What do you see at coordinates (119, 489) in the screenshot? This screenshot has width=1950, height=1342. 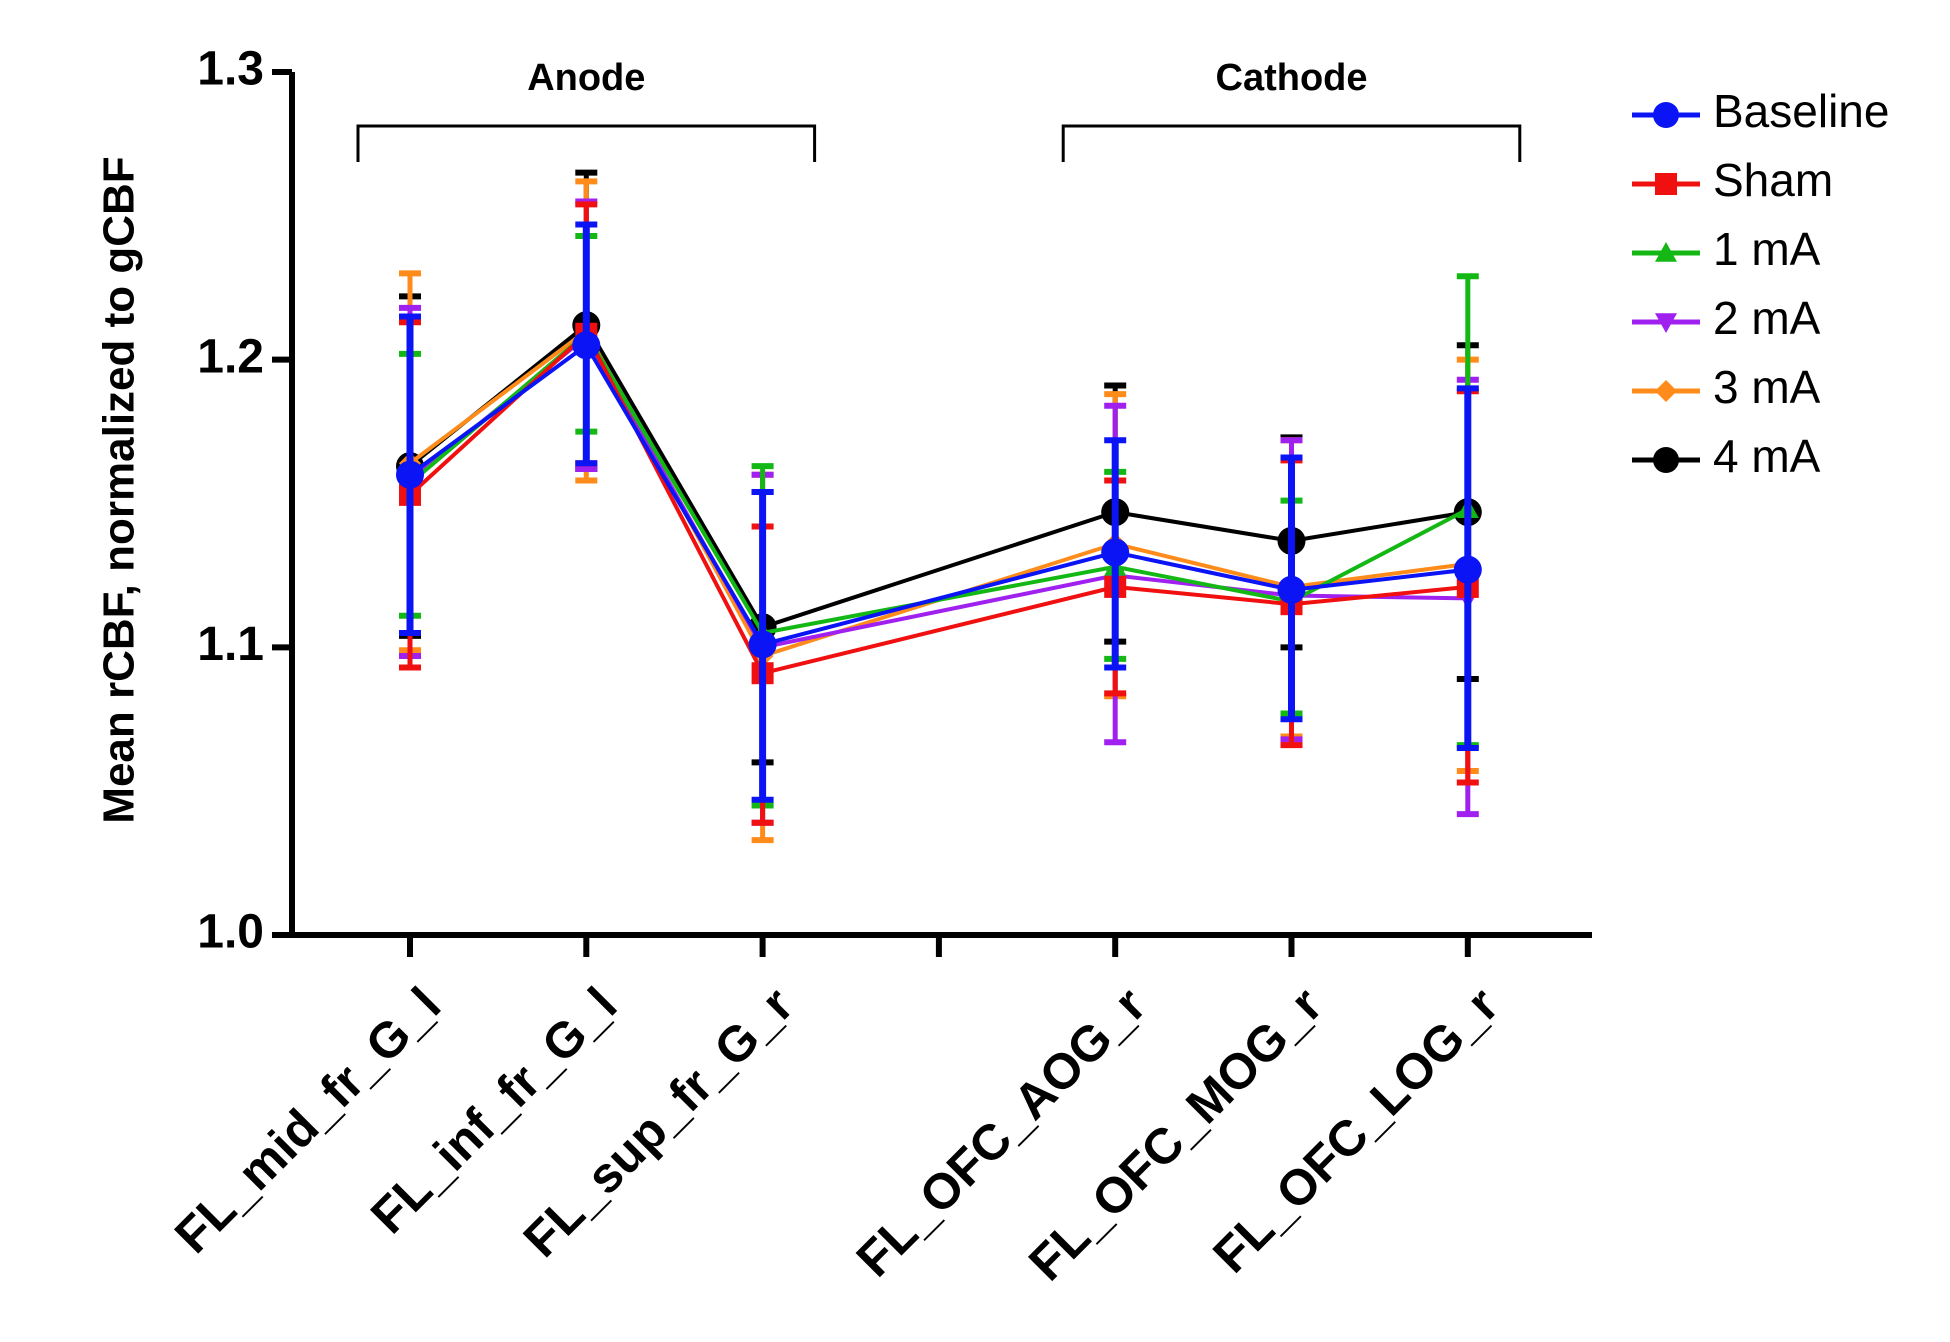 I see `y-axis-label: Mean rCBF, normalized to gCBF` at bounding box center [119, 489].